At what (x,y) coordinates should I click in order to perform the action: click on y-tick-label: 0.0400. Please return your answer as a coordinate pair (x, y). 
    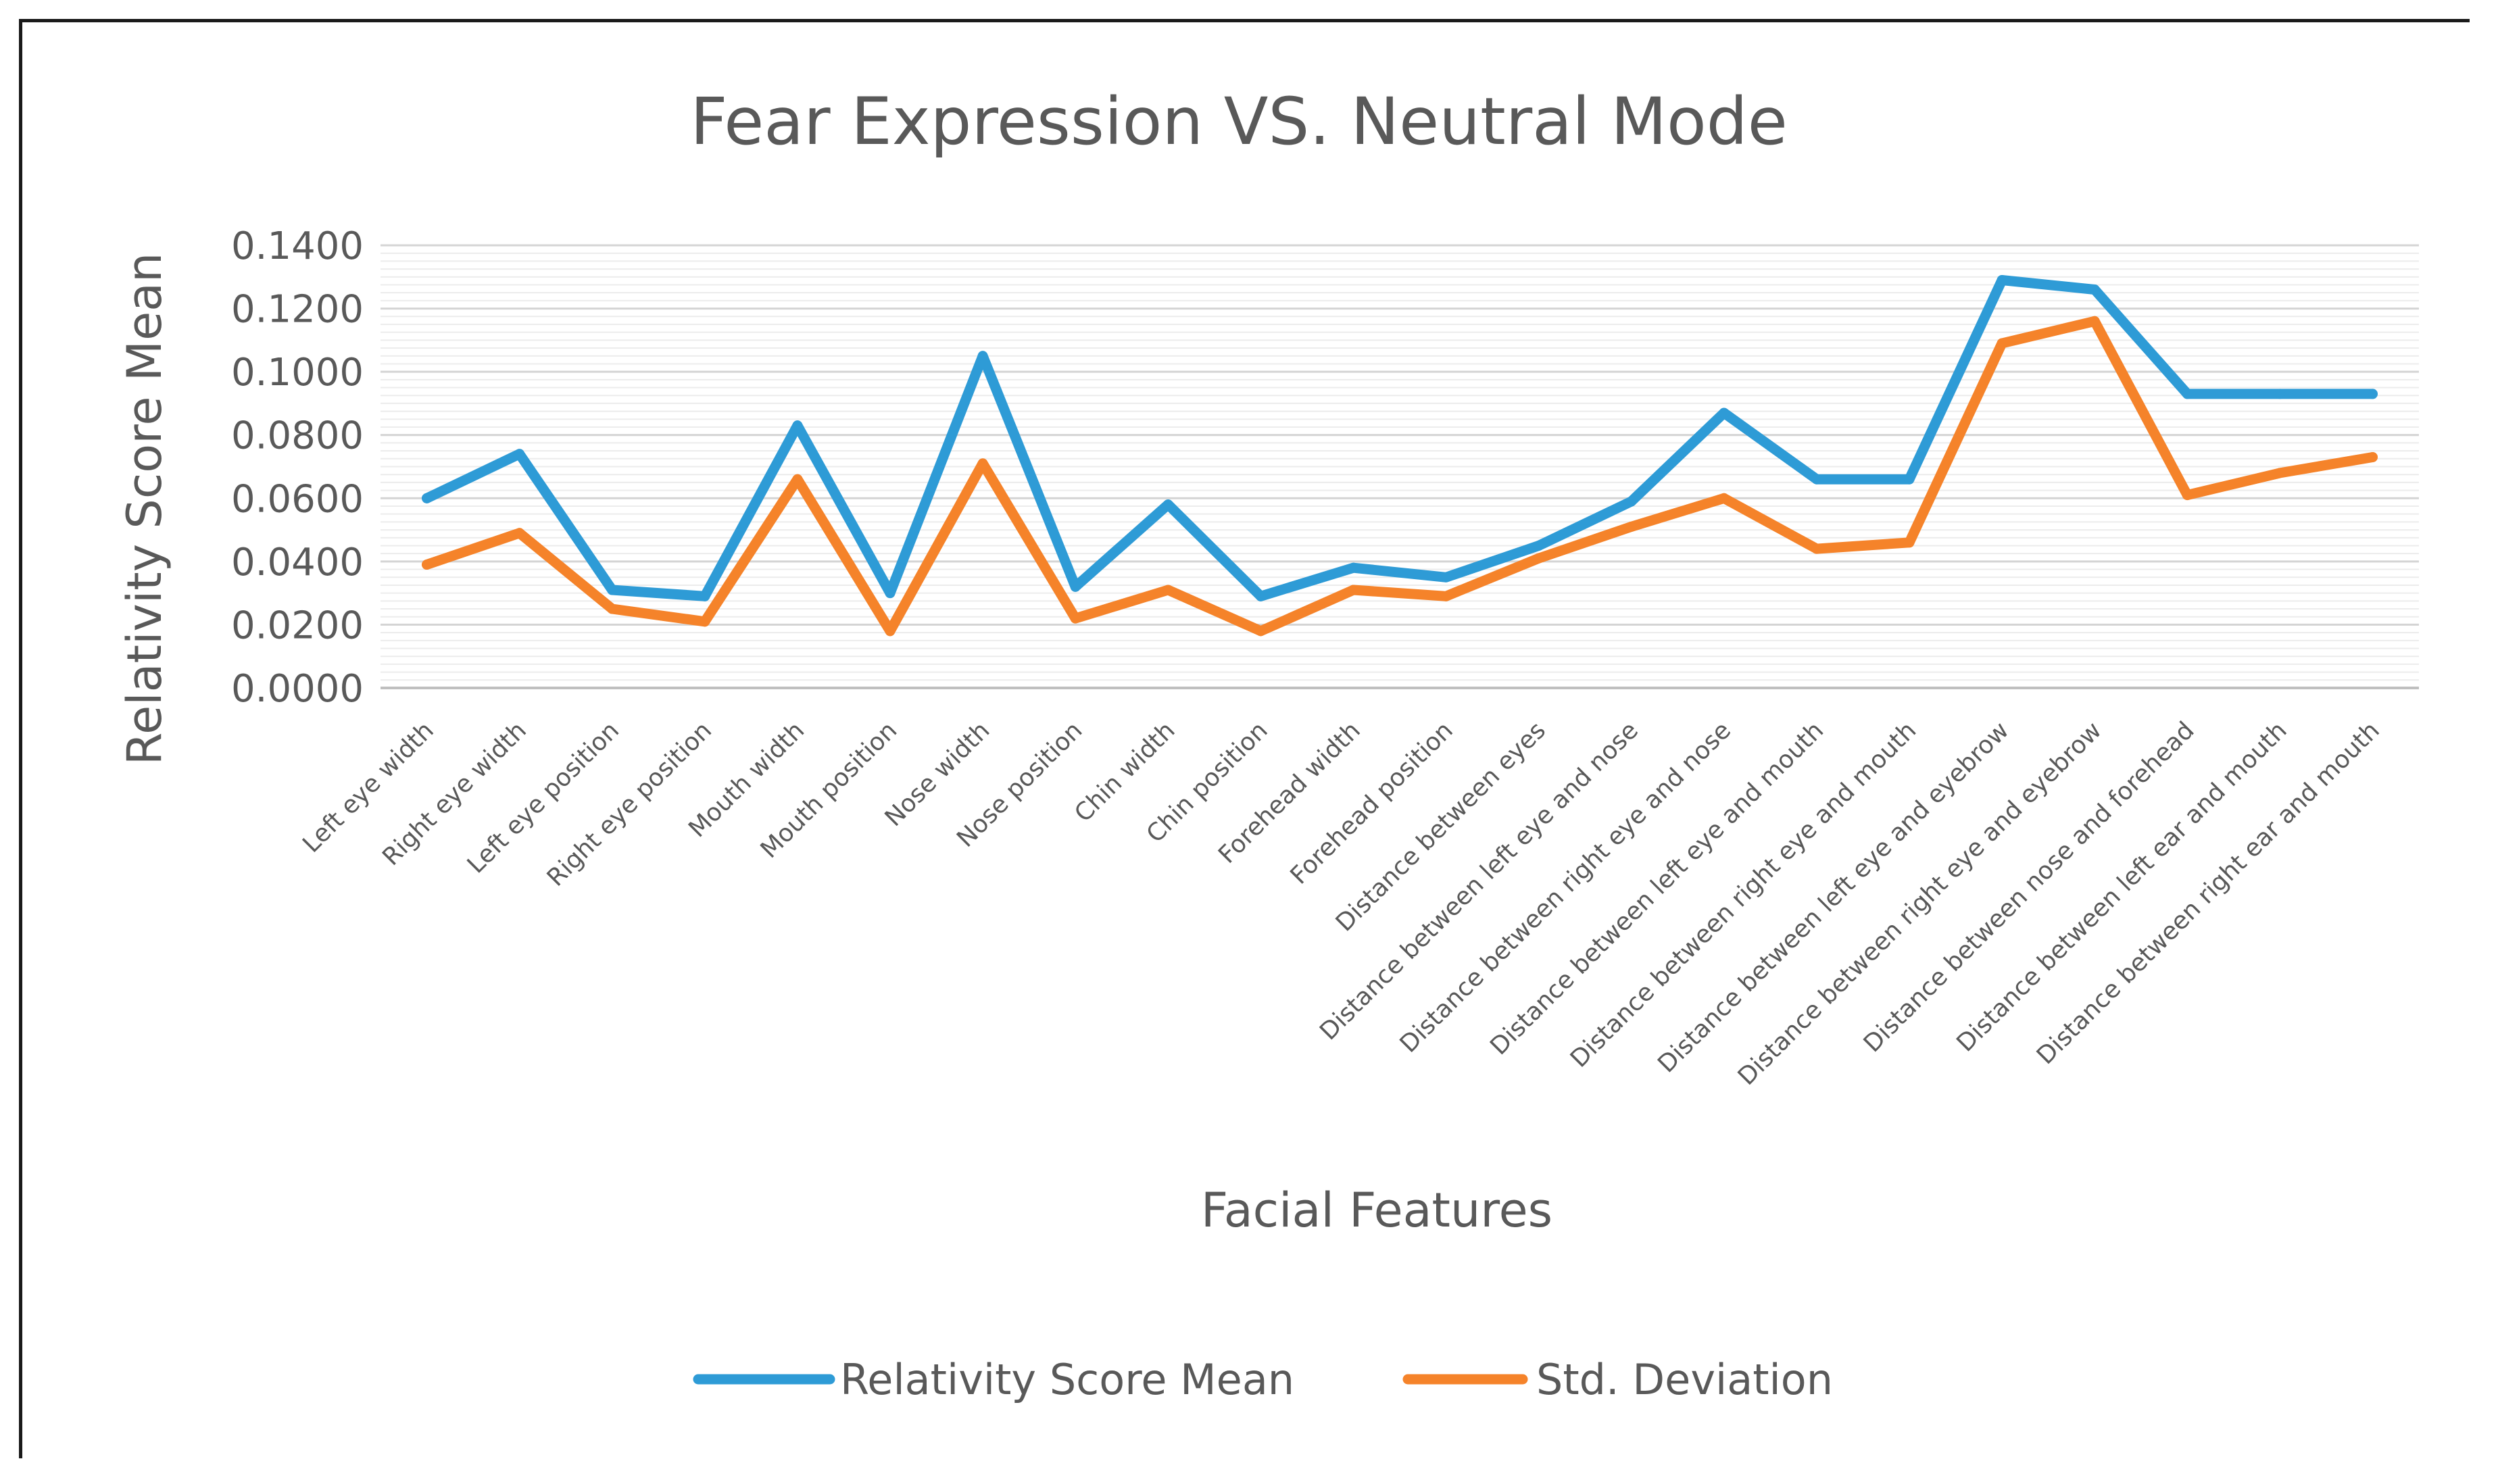
    Looking at the image, I should click on (297, 563).